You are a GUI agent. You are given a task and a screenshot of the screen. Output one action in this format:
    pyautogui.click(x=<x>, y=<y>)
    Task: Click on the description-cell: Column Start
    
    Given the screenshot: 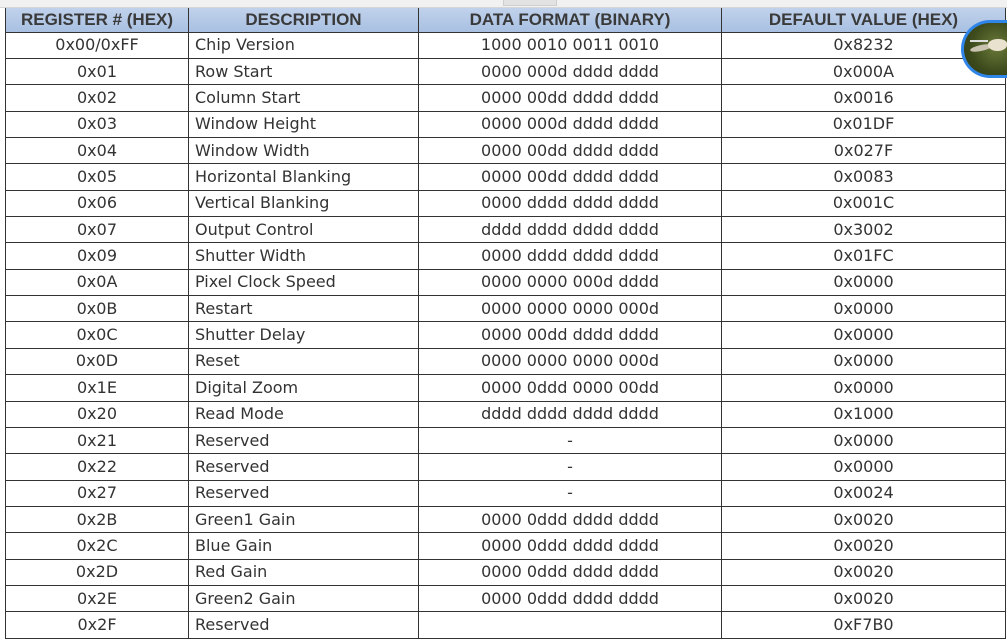 What is the action you would take?
    pyautogui.click(x=303, y=98)
    